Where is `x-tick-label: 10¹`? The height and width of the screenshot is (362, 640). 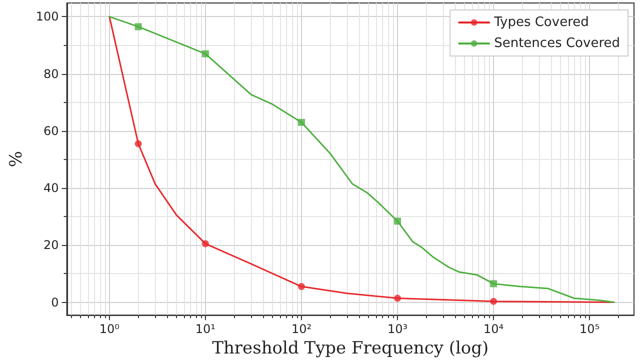 x-tick-label: 10¹ is located at coordinates (205, 329).